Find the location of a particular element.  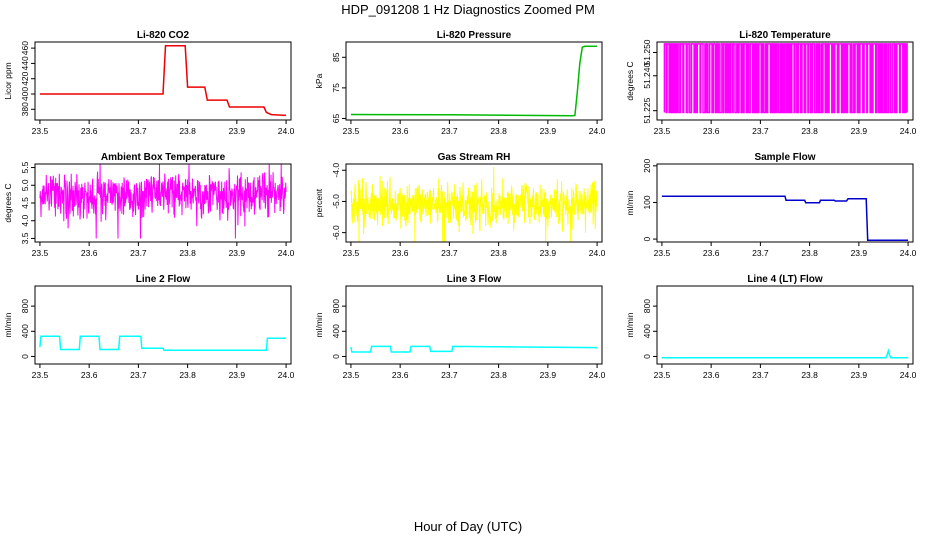

panel-title: Li-820 Temperature is located at coordinates (785, 35).